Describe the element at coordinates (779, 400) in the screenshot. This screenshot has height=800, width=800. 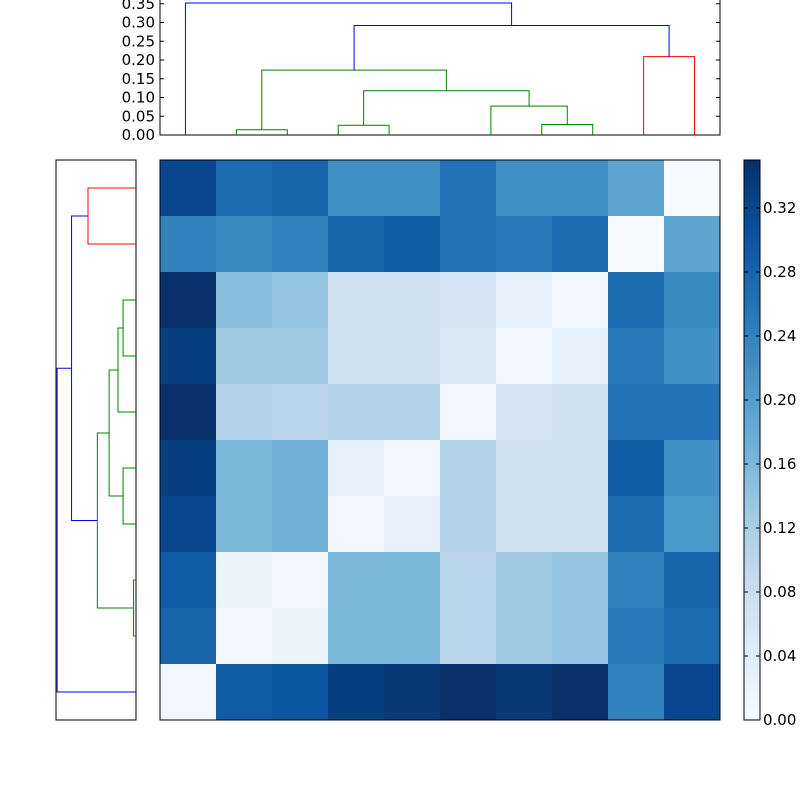
I see `colorbar-tick-label: 0.20` at that location.